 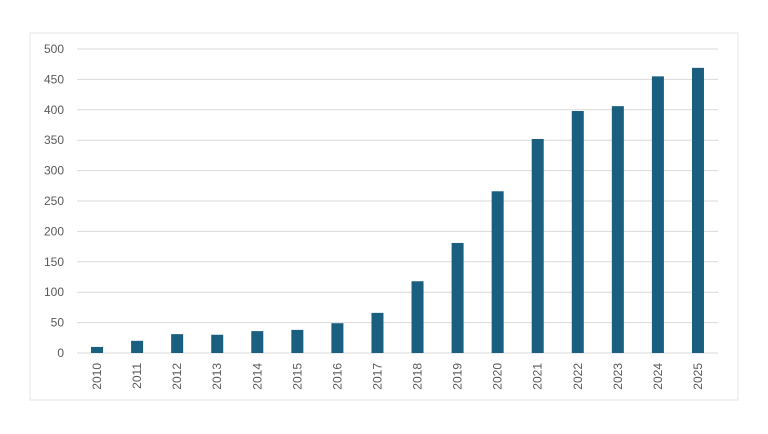 I want to click on x-tick-label: 2024, so click(x=658, y=376).